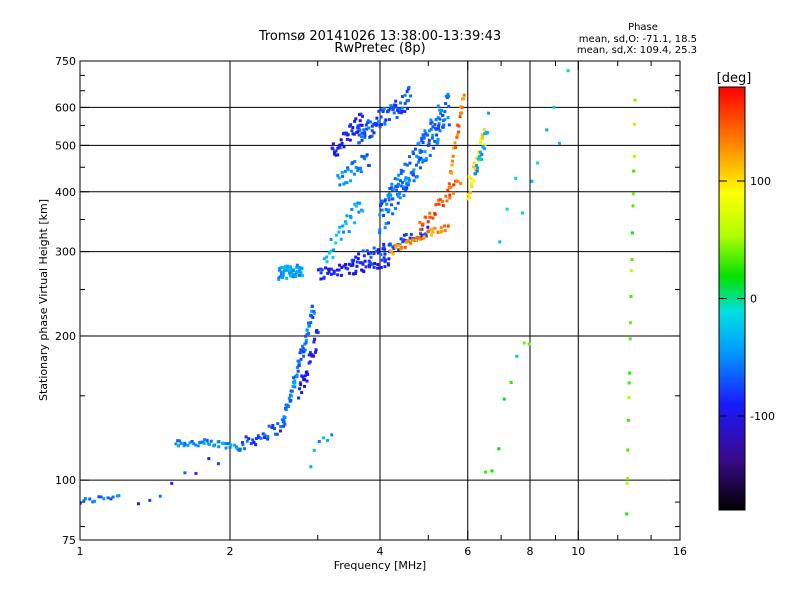  Describe the element at coordinates (578, 551) in the screenshot. I see `x-tick-label: 10` at that location.